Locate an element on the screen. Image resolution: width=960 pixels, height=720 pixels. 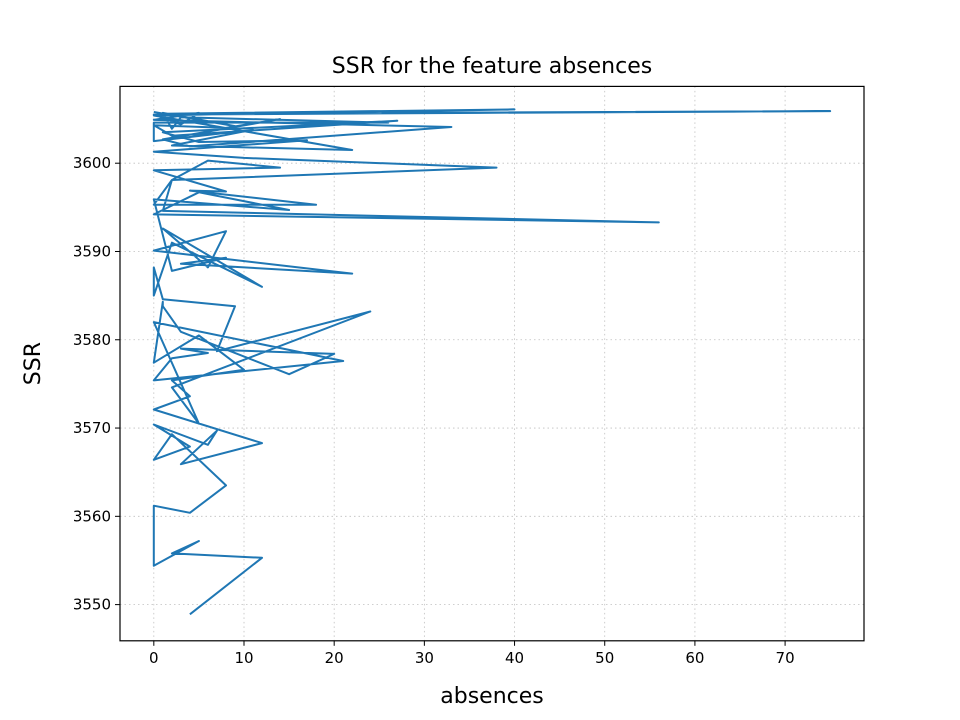
y-tick-label: 3600 is located at coordinates (92, 163).